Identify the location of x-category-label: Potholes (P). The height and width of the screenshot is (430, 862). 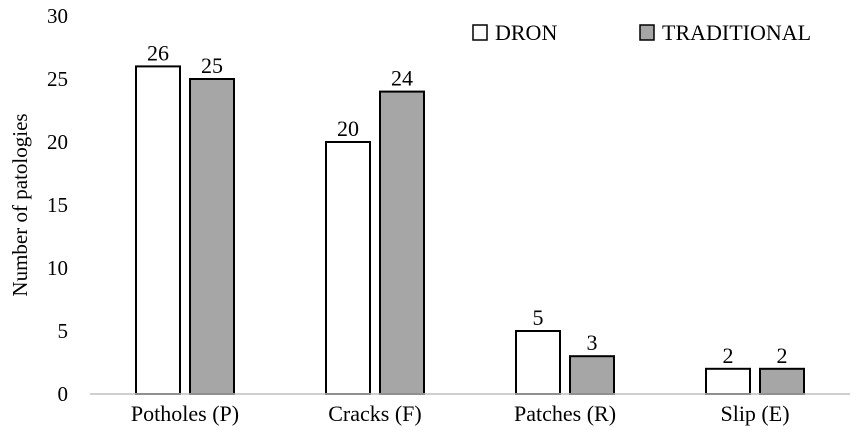
(185, 413).